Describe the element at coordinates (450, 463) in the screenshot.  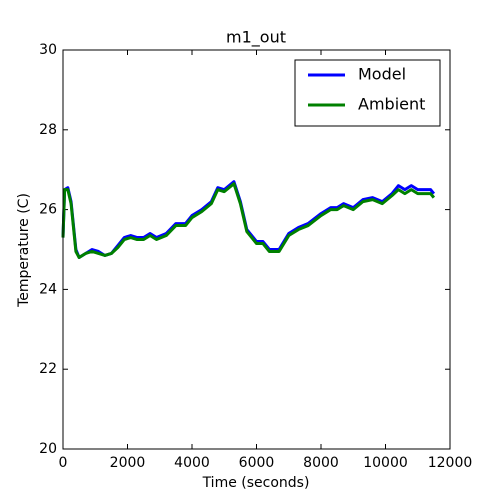
I see `x-tick-label: 12000` at that location.